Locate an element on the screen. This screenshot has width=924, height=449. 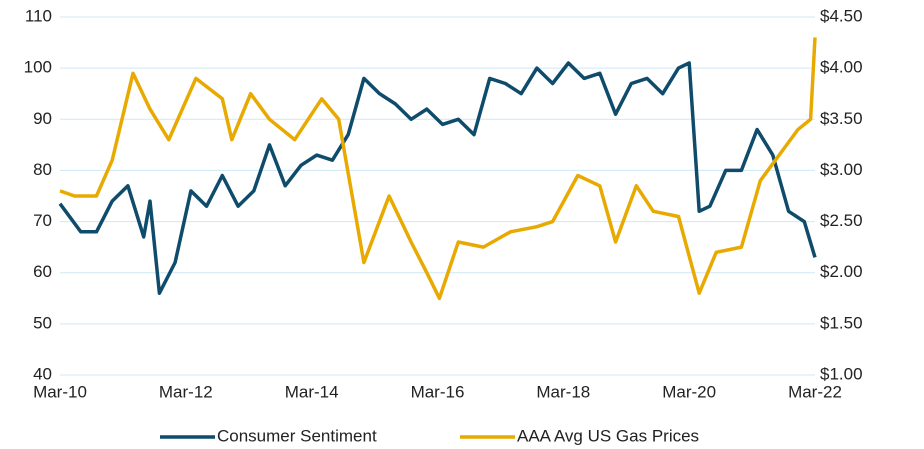
y2-tick-label: $2.50 is located at coordinates (841, 220).